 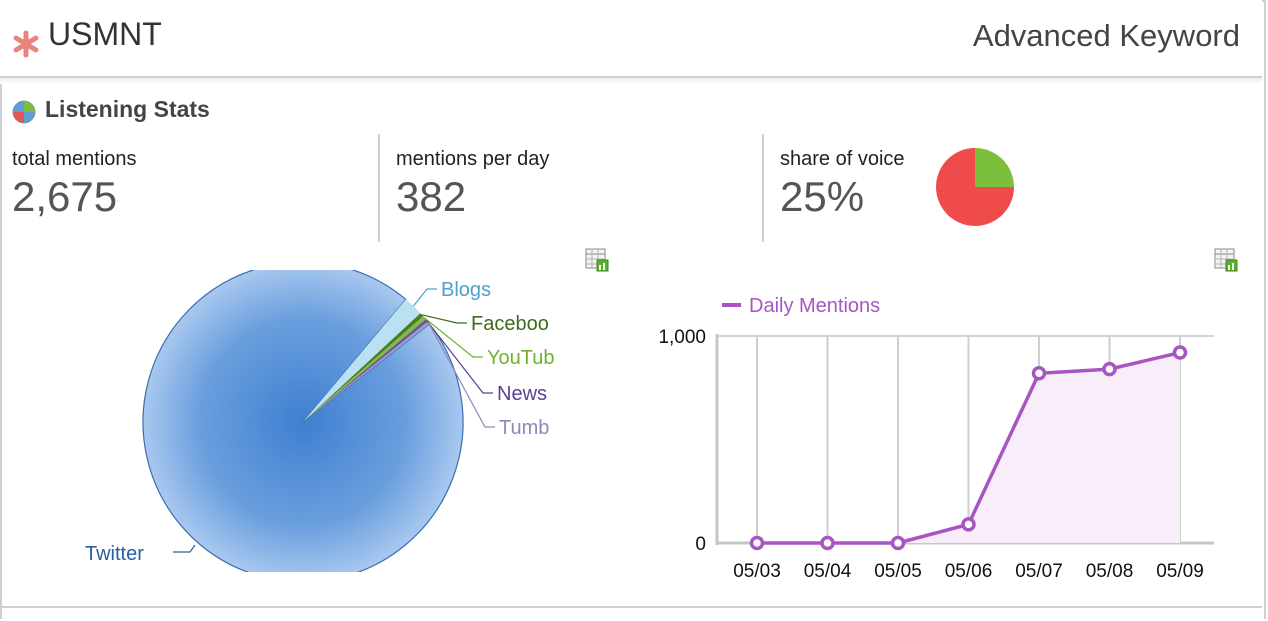 I want to click on bottom-divider, so click(x=631, y=607).